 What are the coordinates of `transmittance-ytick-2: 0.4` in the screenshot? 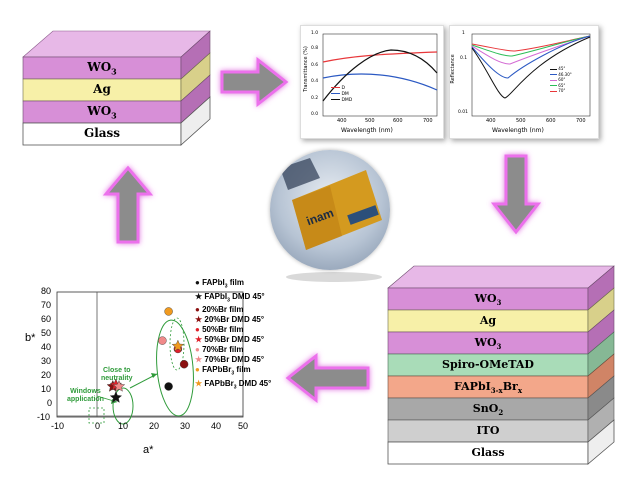 It's located at (315, 81).